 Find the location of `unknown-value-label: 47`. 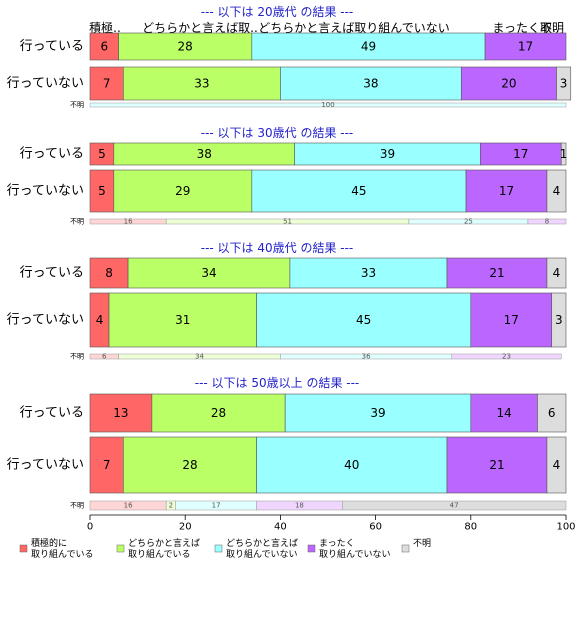

unknown-value-label: 47 is located at coordinates (454, 506).